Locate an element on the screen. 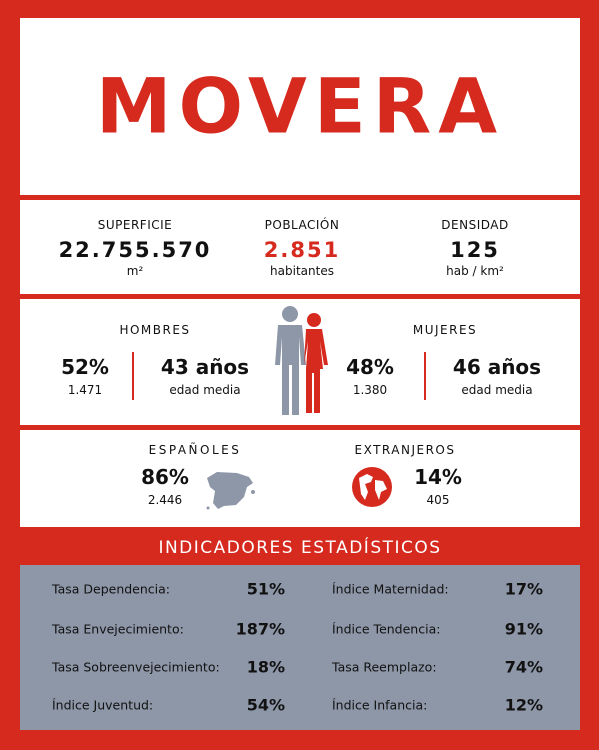  summary-value: 125 is located at coordinates (475, 250).